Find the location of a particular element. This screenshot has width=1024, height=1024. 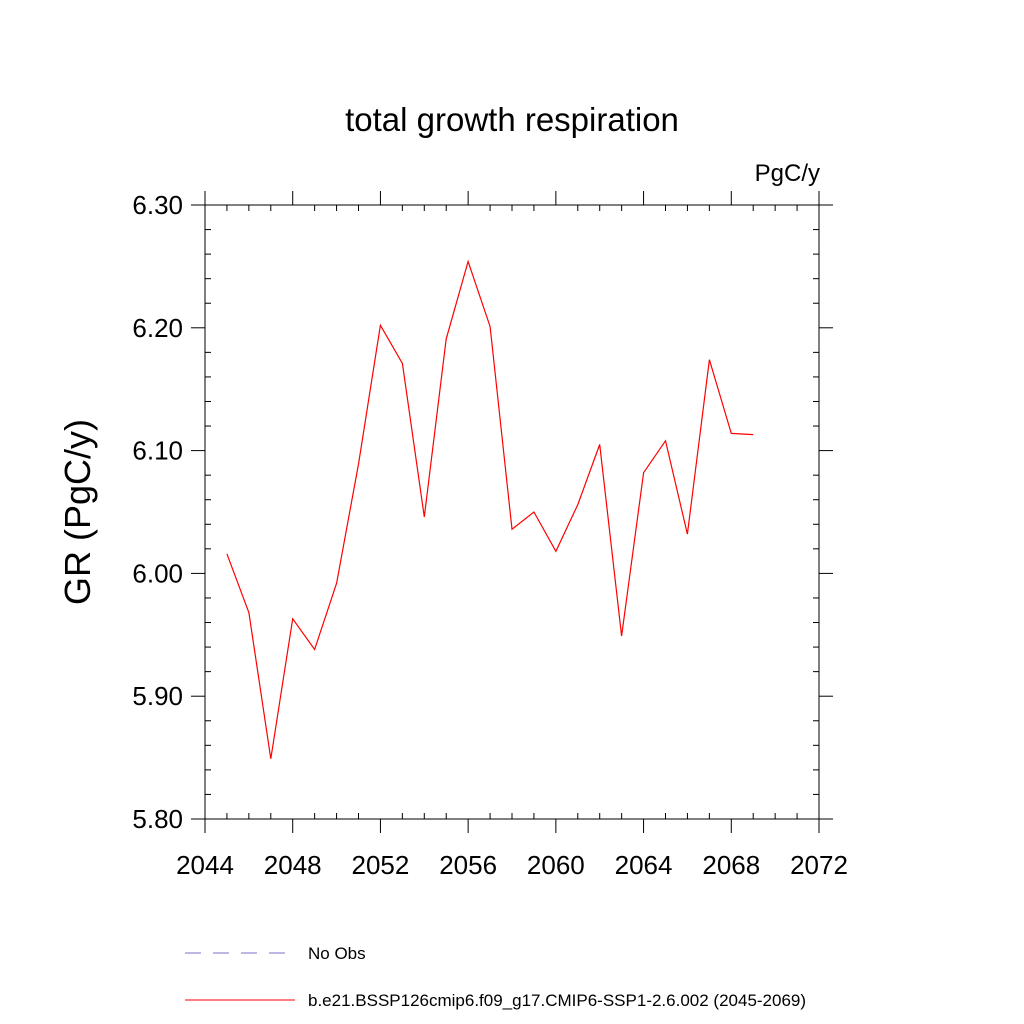

y-tick-labels: 5.80 5.90 6.00 6.10 6.20 6.30 is located at coordinates (157, 512).